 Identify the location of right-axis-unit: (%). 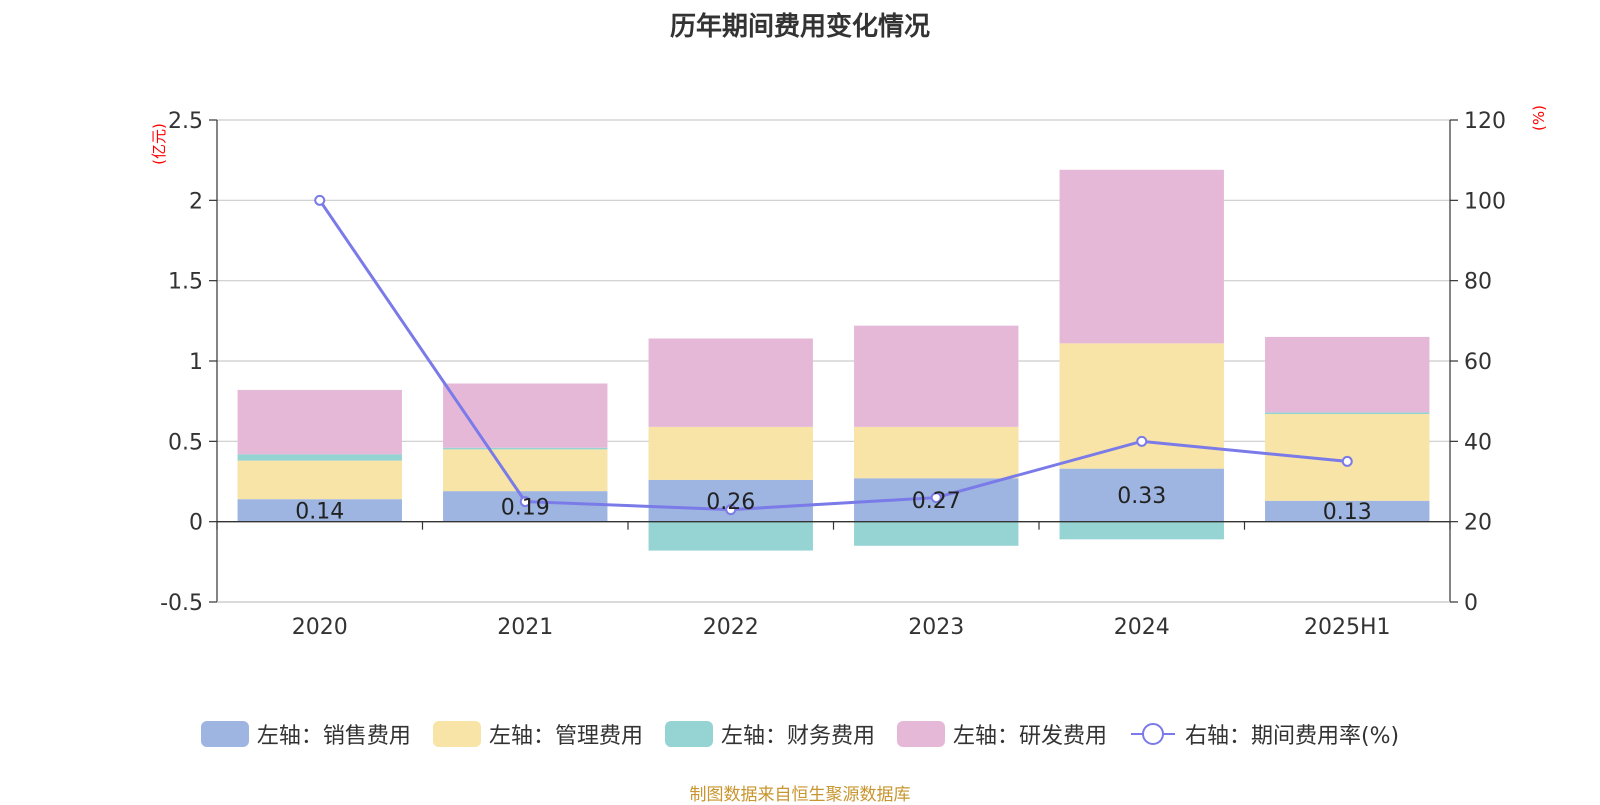
(1539, 118).